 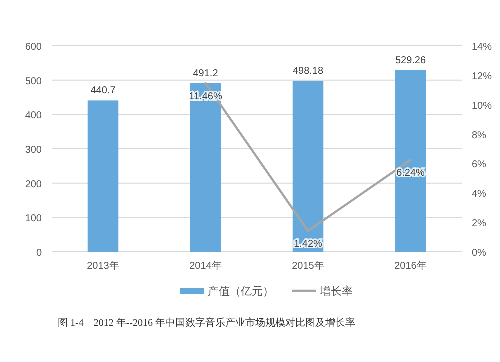 What do you see at coordinates (33, 82) in the screenshot?
I see `y-tick-label: 500` at bounding box center [33, 82].